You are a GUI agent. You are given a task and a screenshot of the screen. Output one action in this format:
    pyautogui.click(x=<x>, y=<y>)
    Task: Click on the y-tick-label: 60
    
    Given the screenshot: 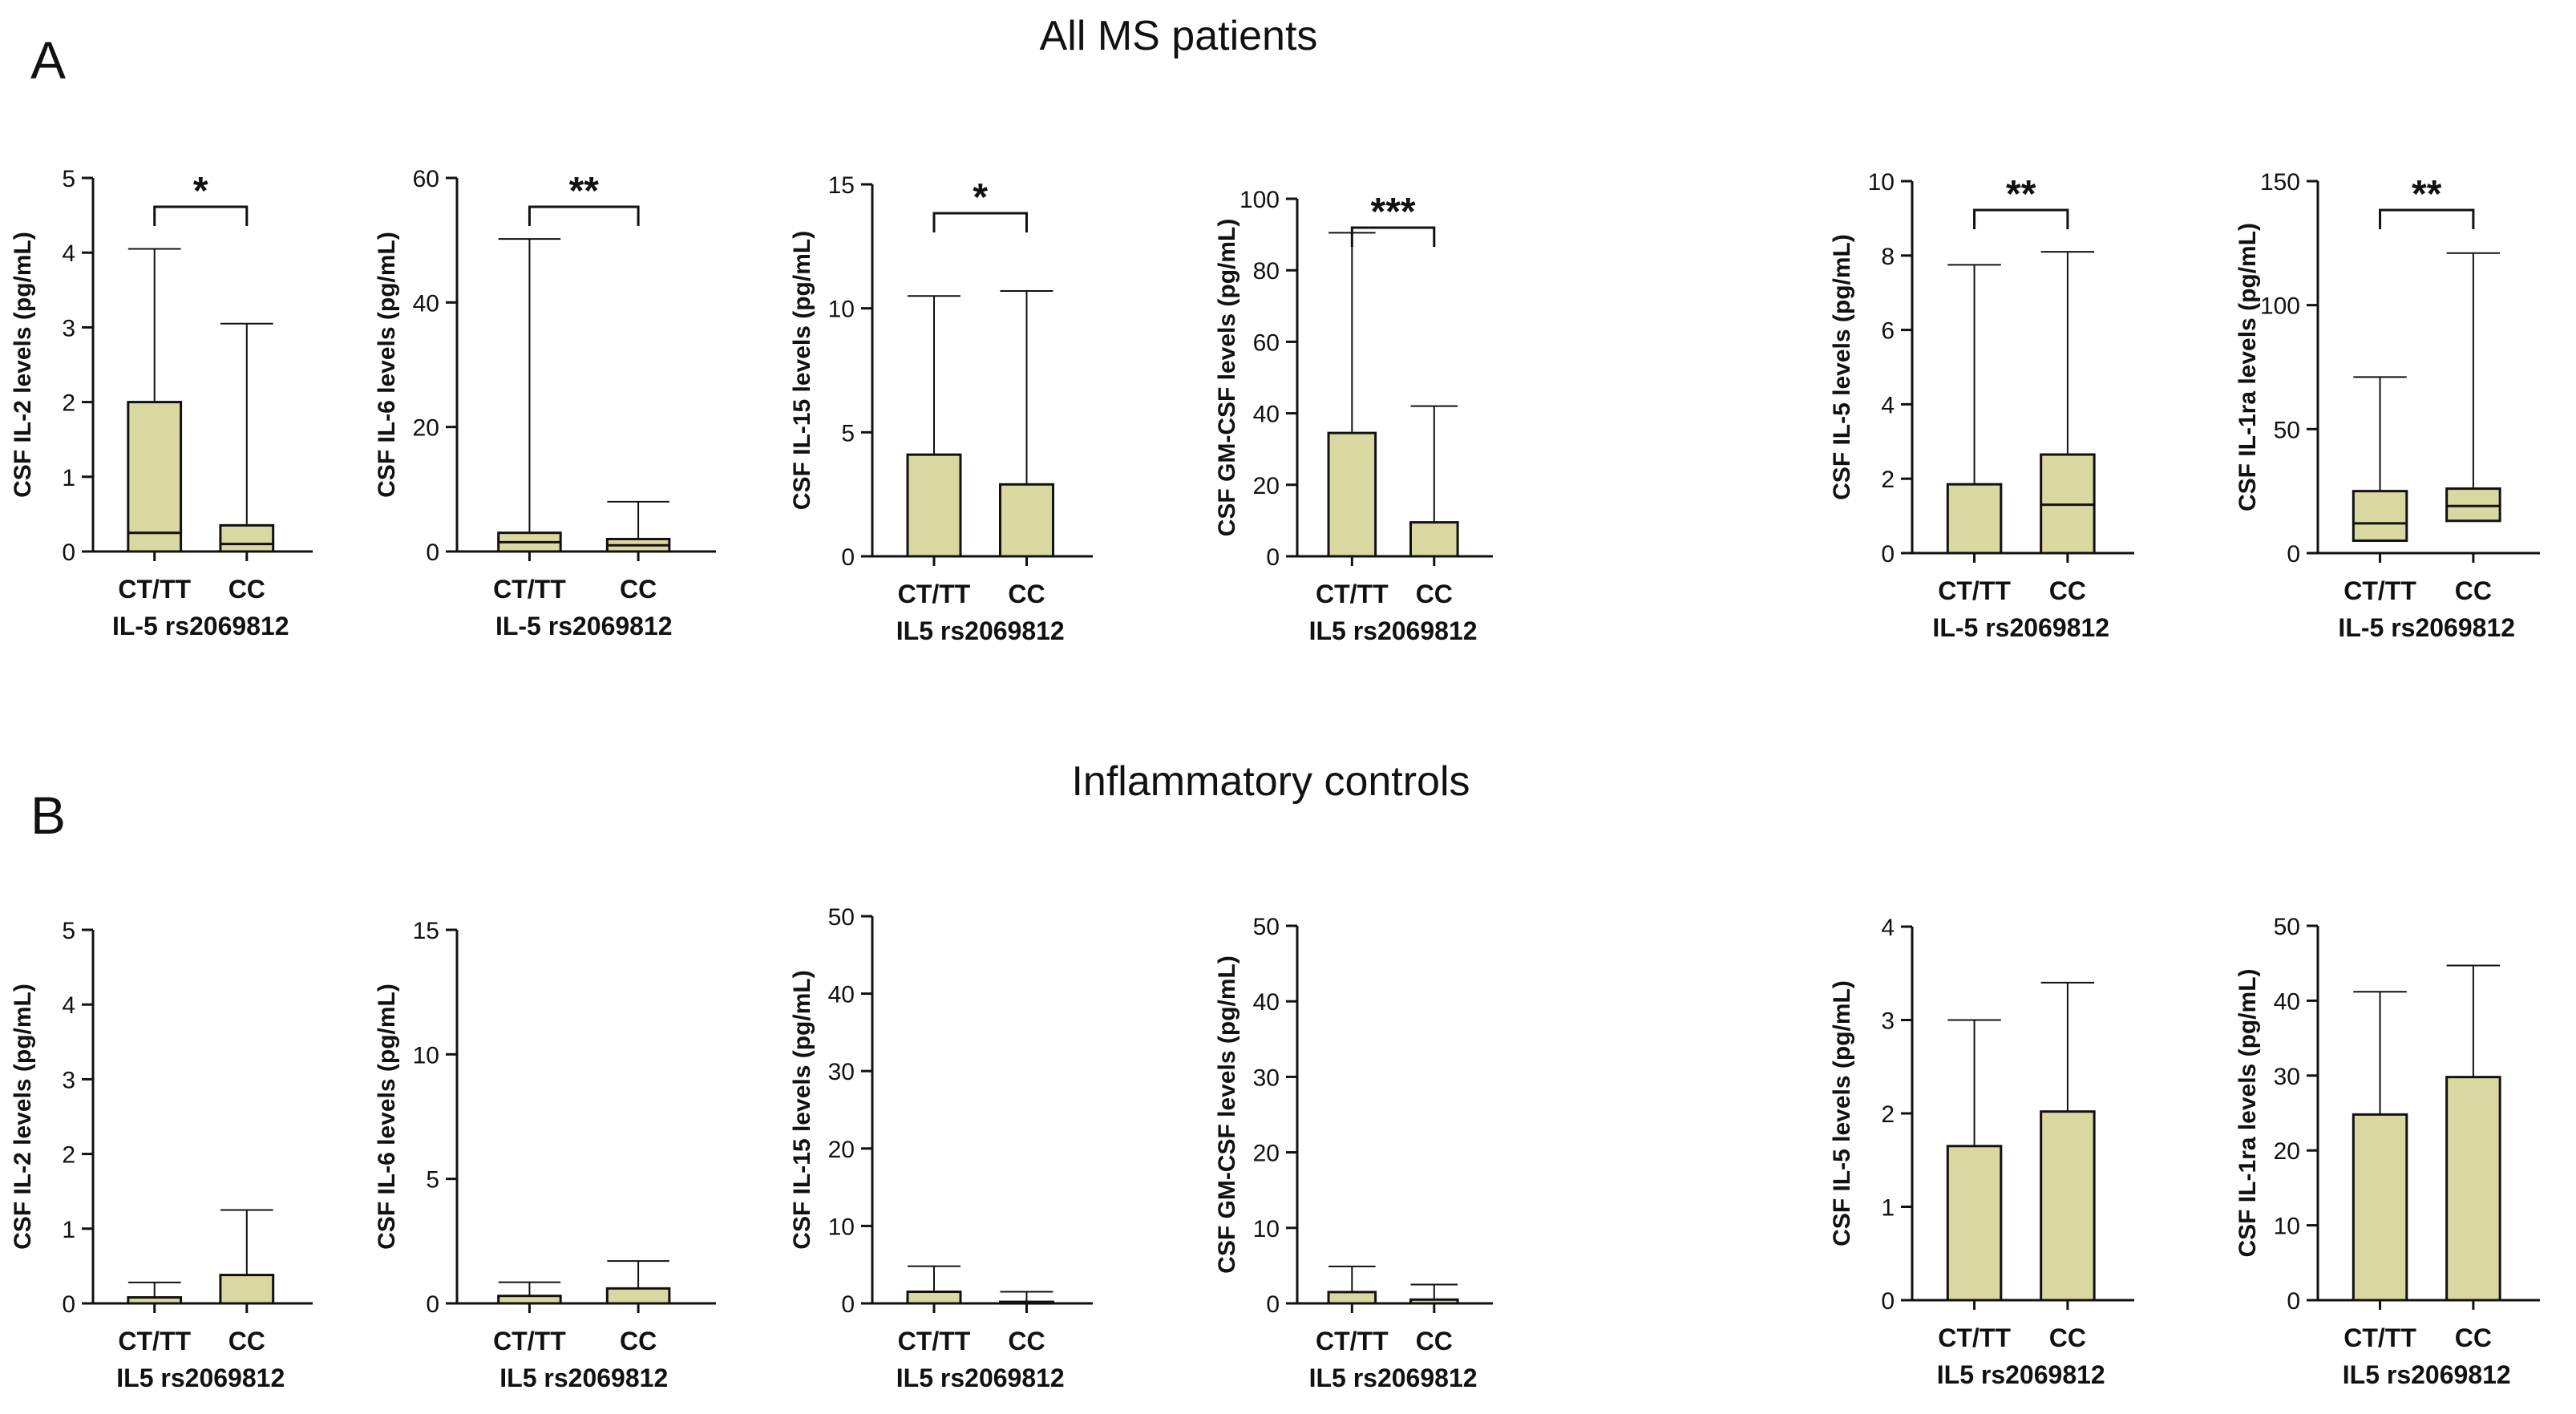 What is the action you would take?
    pyautogui.click(x=1266, y=343)
    